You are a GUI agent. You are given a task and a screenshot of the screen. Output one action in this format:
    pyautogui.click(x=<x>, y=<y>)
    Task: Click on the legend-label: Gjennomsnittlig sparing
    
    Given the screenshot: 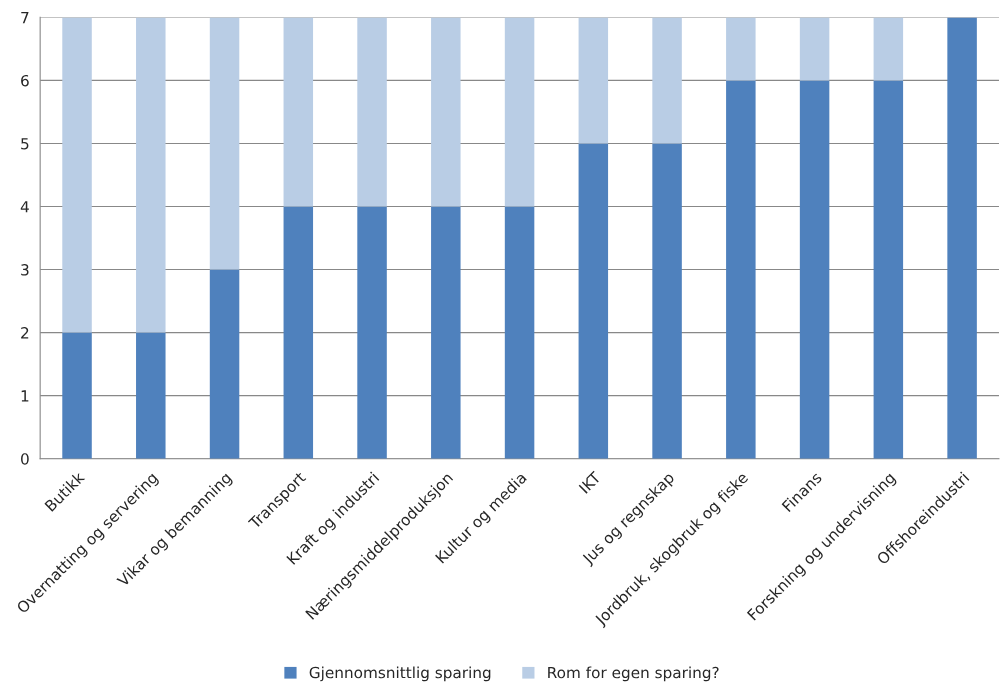 What is the action you would take?
    pyautogui.click(x=400, y=674)
    